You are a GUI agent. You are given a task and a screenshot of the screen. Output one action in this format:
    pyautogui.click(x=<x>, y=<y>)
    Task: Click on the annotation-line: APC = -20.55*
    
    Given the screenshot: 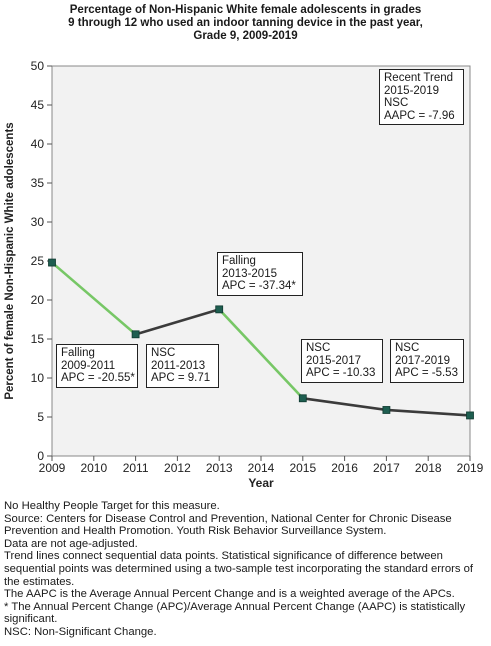 What is the action you would take?
    pyautogui.click(x=98, y=378)
    